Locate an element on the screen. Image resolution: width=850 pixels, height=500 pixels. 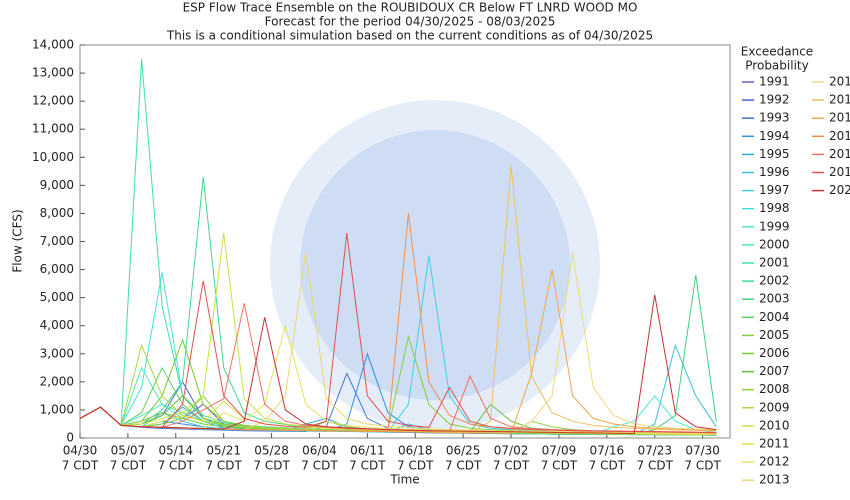
legend-label: 2014 is located at coordinates (839, 82).